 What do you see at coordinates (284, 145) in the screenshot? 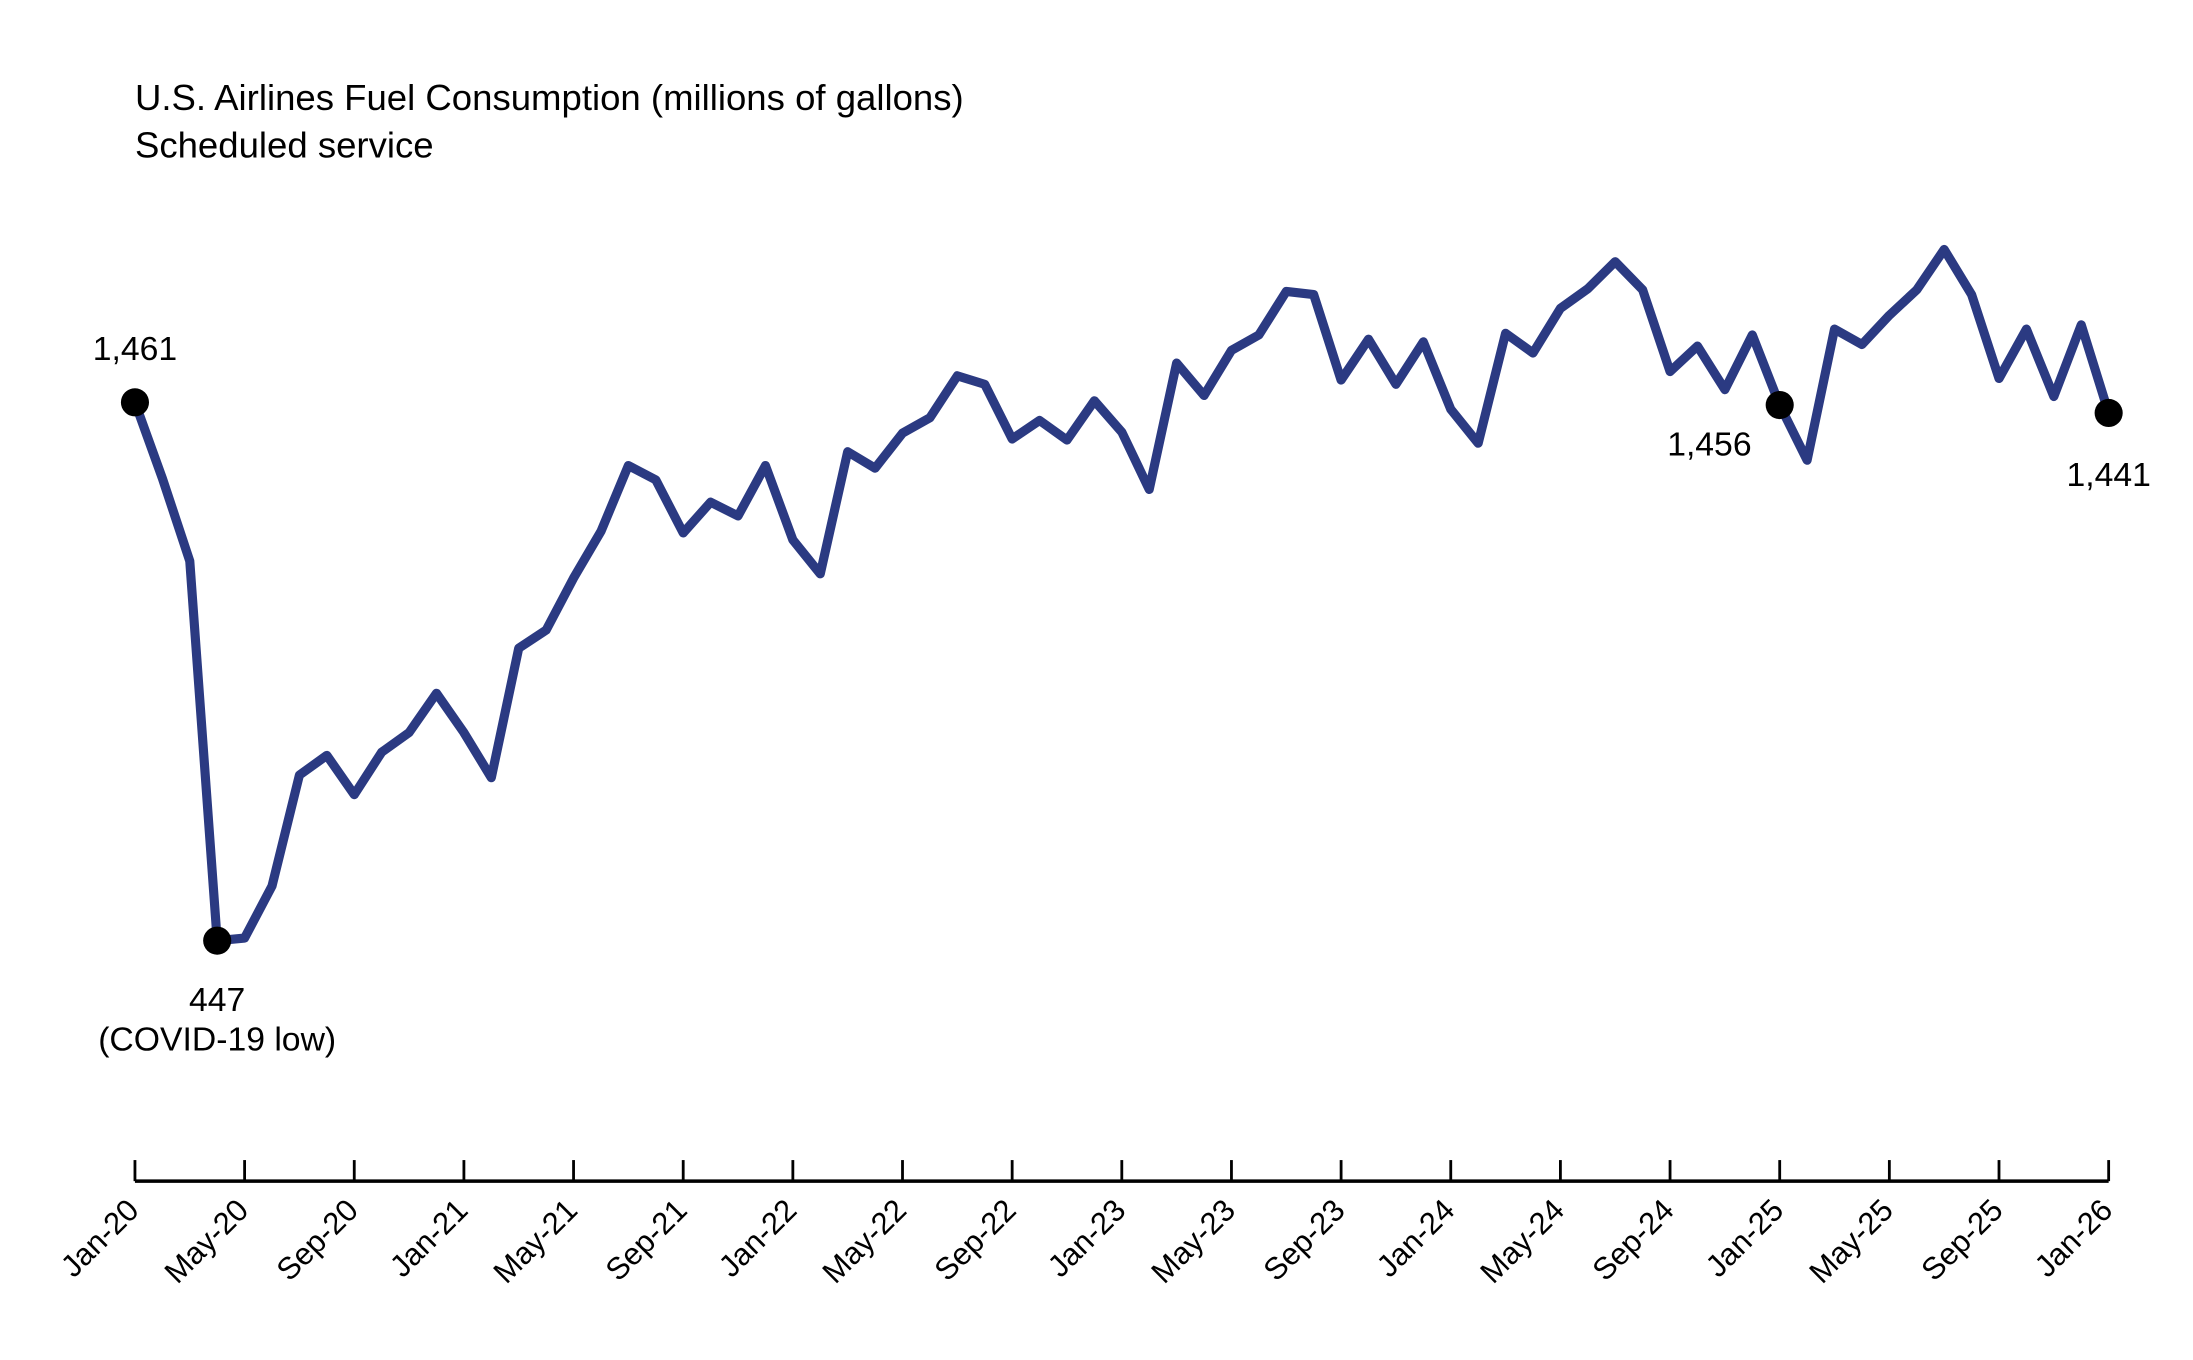
I see `chart-subtitle: Scheduled service` at bounding box center [284, 145].